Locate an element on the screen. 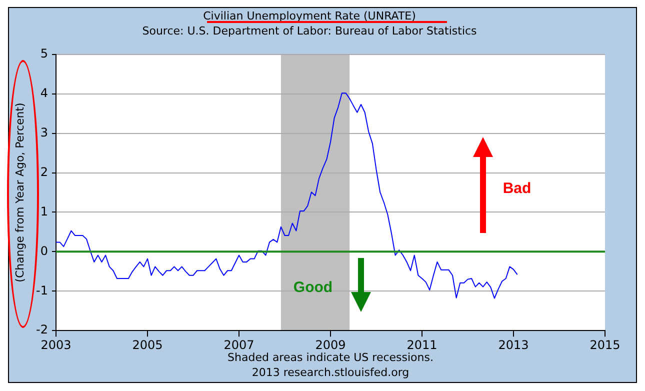 This screenshot has height=391, width=645. annotation: Bad is located at coordinates (517, 189).